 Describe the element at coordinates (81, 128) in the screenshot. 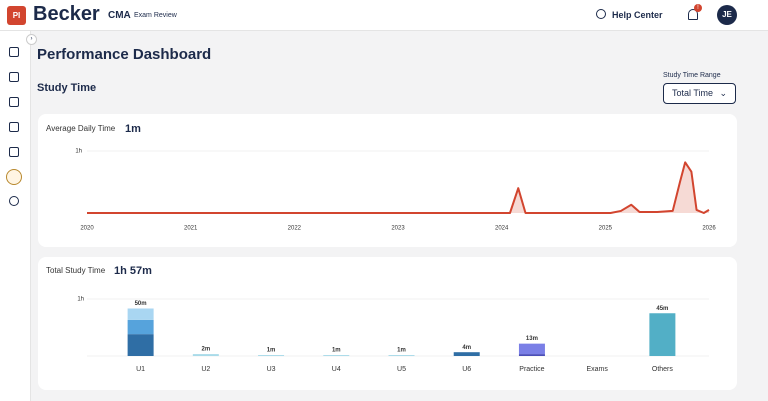

I see `chart-title: Average Daily Time` at that location.